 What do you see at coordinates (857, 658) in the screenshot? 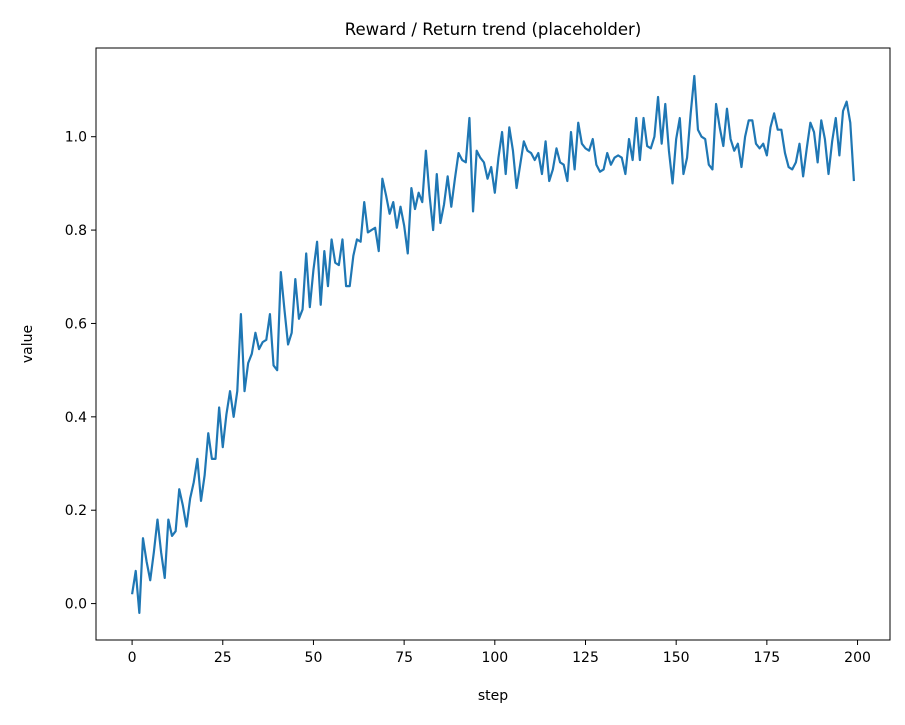
I see `x-tick-label: 200` at bounding box center [857, 658].